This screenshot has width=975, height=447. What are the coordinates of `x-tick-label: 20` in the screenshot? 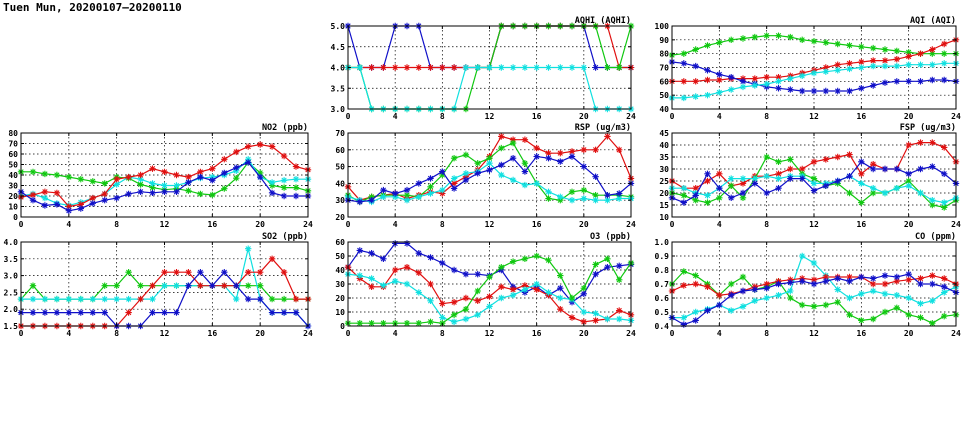 It's located at (909, 116).